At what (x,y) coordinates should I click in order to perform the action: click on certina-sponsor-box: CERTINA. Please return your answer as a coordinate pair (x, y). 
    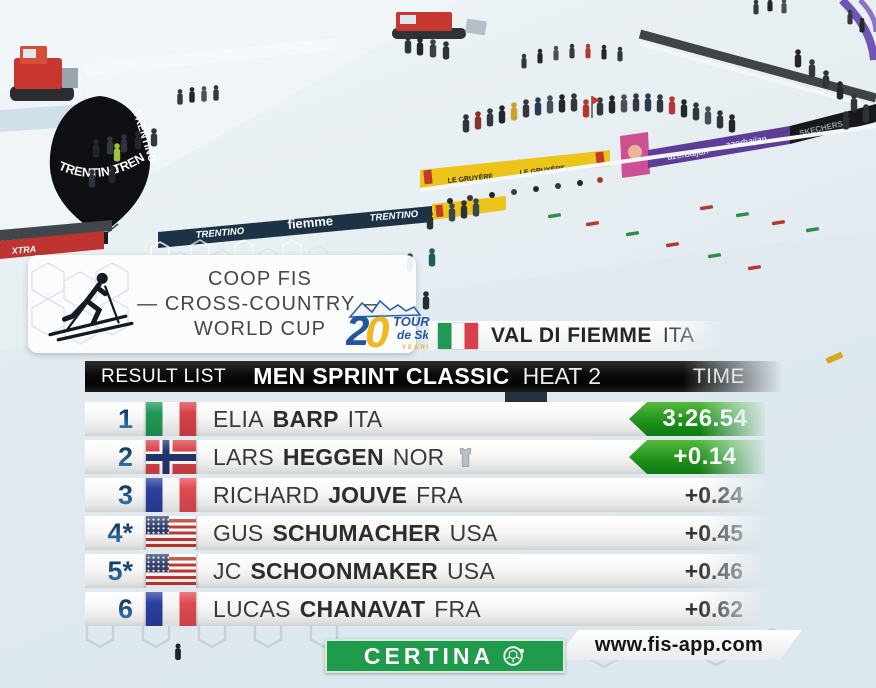
    Looking at the image, I should click on (445, 656).